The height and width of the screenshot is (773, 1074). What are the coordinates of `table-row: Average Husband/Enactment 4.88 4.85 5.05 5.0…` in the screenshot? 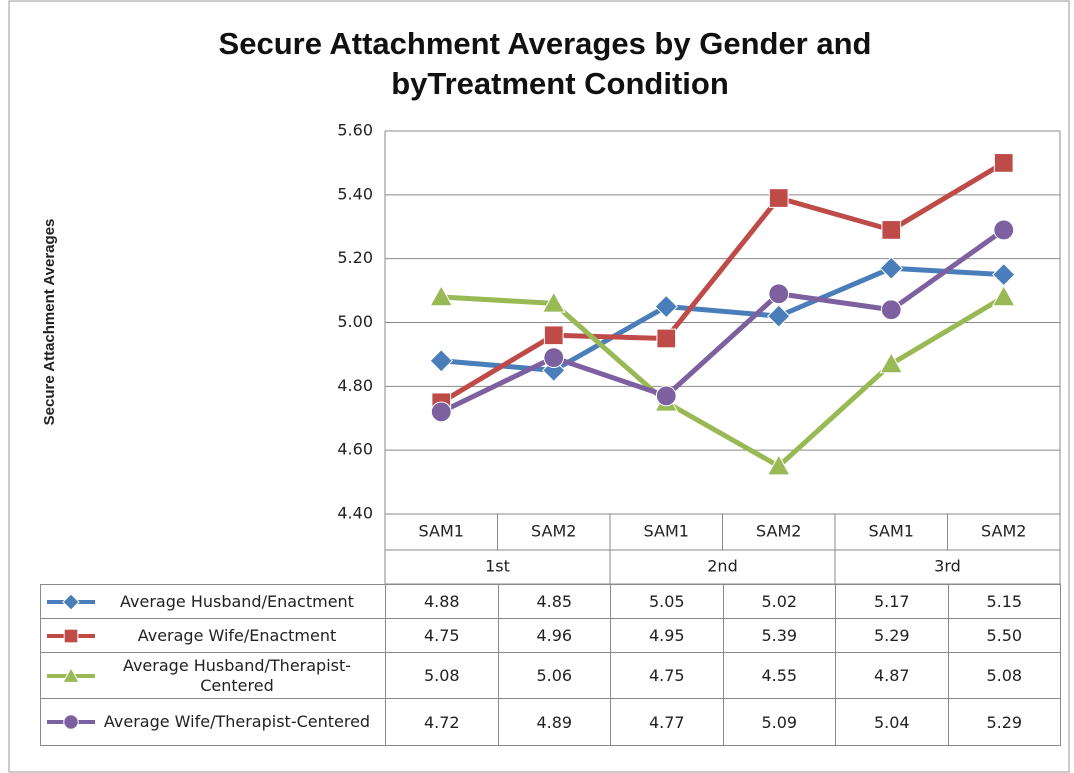 It's located at (550, 601).